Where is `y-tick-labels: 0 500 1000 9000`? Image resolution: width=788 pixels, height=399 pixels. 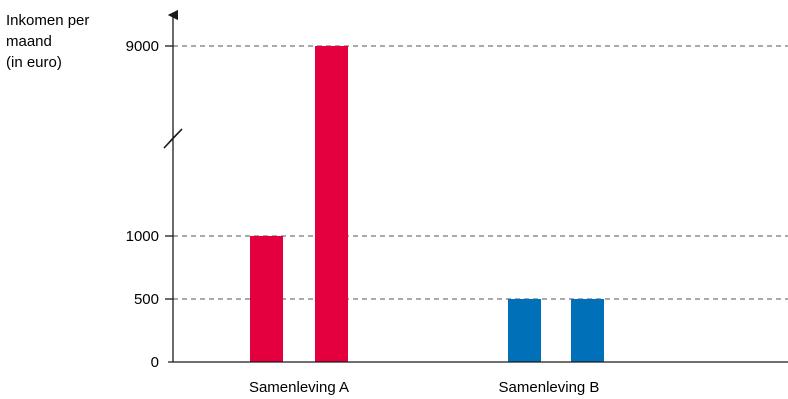 y-tick-labels: 0 500 1000 9000 is located at coordinates (142, 204).